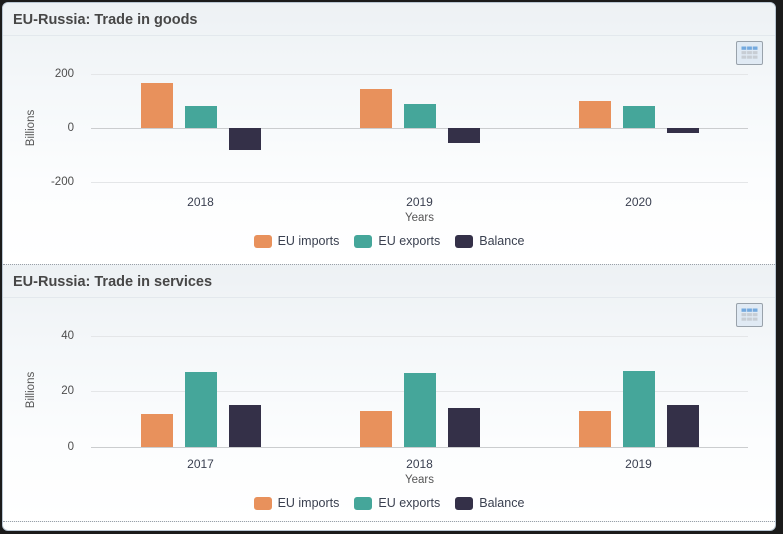 This screenshot has width=783, height=534. Describe the element at coordinates (244, 426) in the screenshot. I see `bar-balance-2017` at that location.